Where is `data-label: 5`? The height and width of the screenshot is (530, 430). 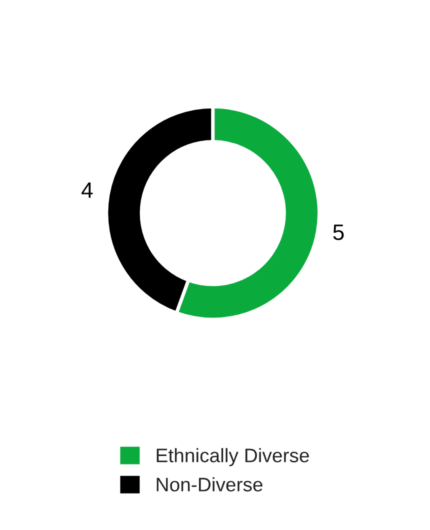 data-label: 5 is located at coordinates (338, 232).